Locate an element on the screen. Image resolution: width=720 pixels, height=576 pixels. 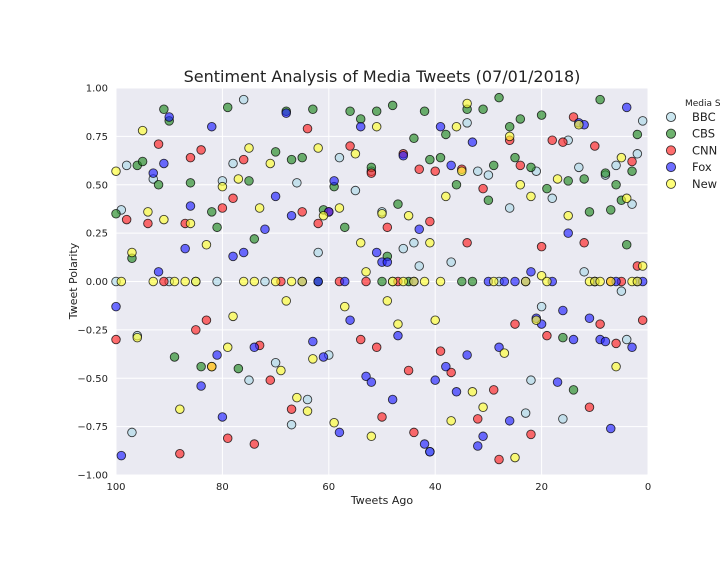
y-tick-label: −0.25 is located at coordinates (92, 330).